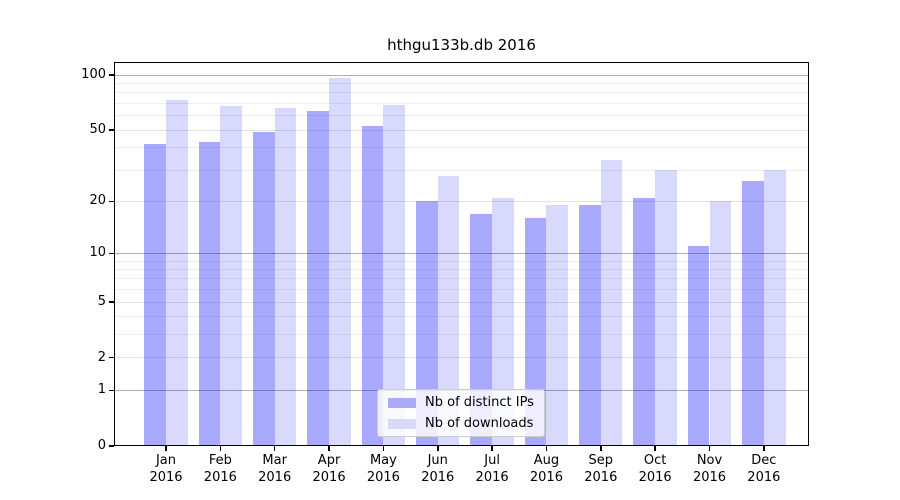 This screenshot has height=500, width=900. What do you see at coordinates (275, 469) in the screenshot?
I see `x-tick-label-mar: Mar 2016` at bounding box center [275, 469].